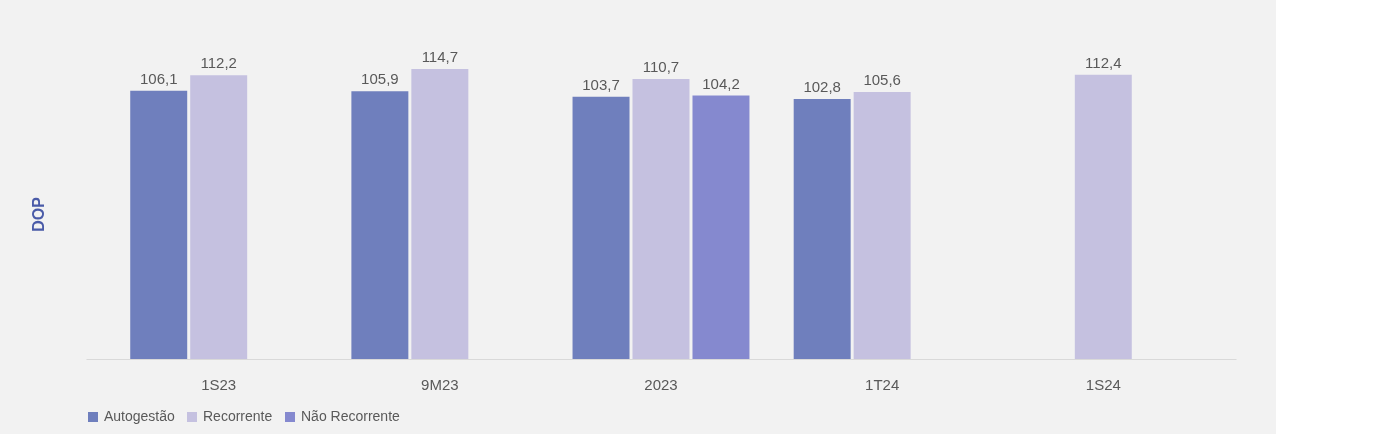 The width and height of the screenshot is (1396, 443). Describe the element at coordinates (238, 416) in the screenshot. I see `legend-label: Recorrente` at that location.